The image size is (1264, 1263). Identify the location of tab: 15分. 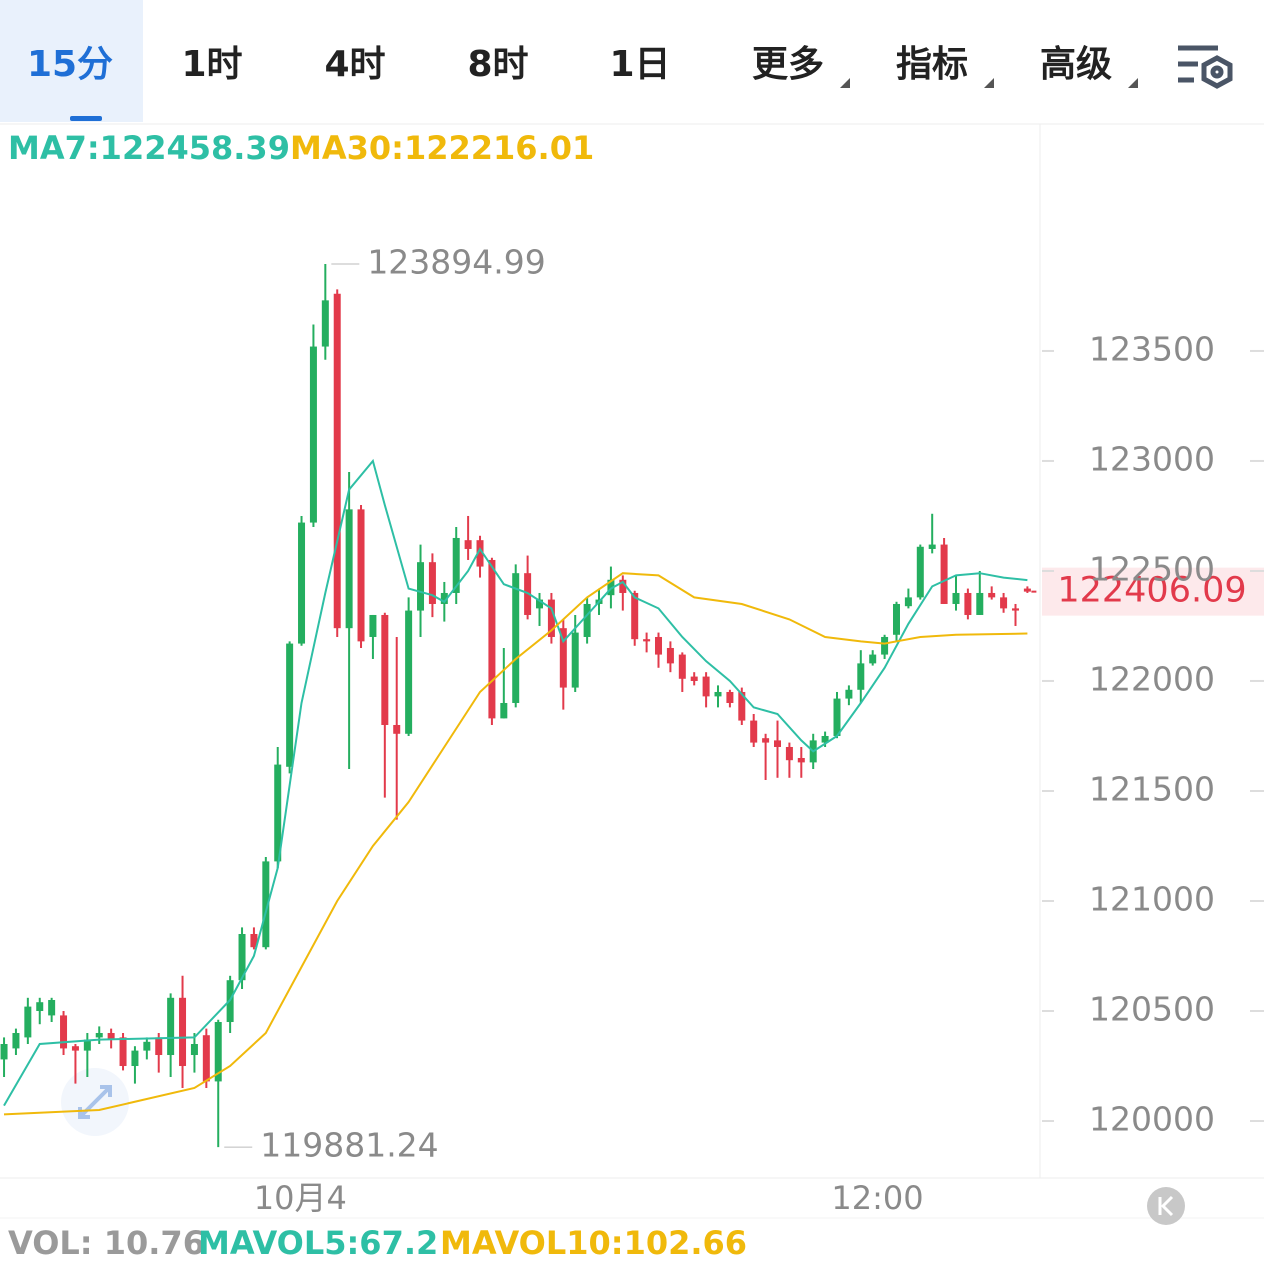
(70, 64).